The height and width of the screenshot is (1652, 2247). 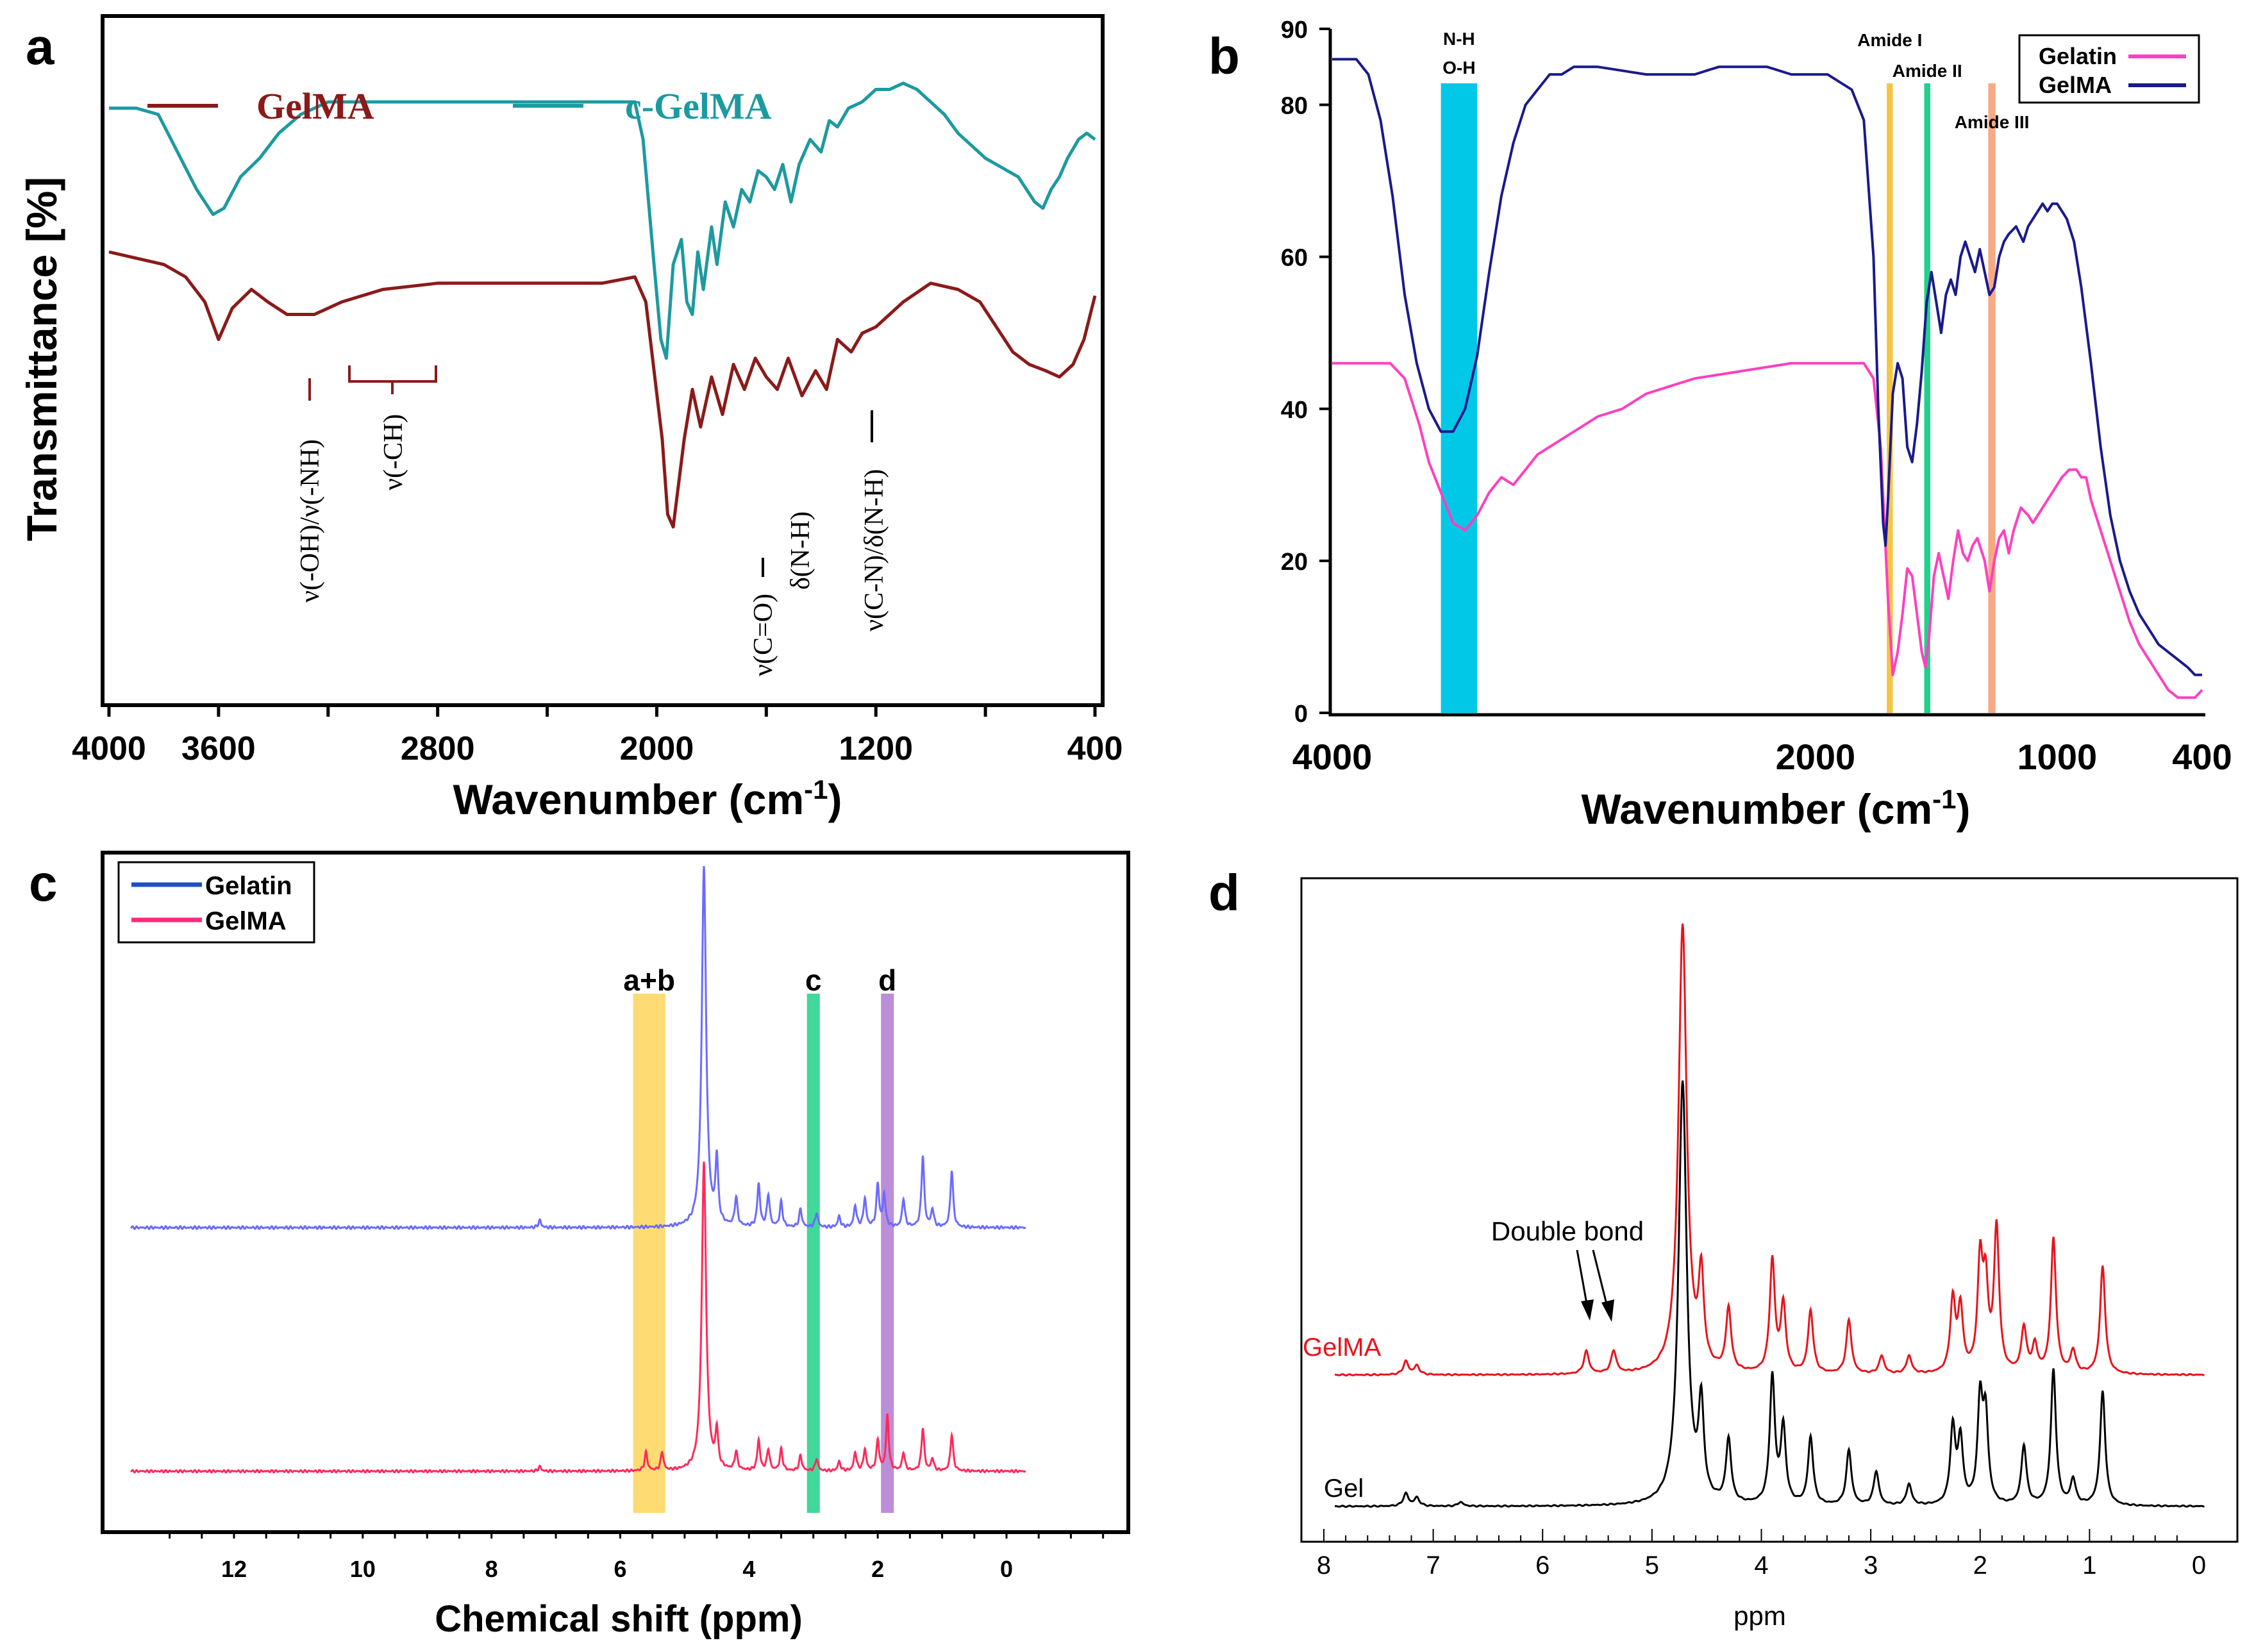 What do you see at coordinates (248, 886) in the screenshot?
I see `legend-label-gelatin-c: Gelatin` at bounding box center [248, 886].